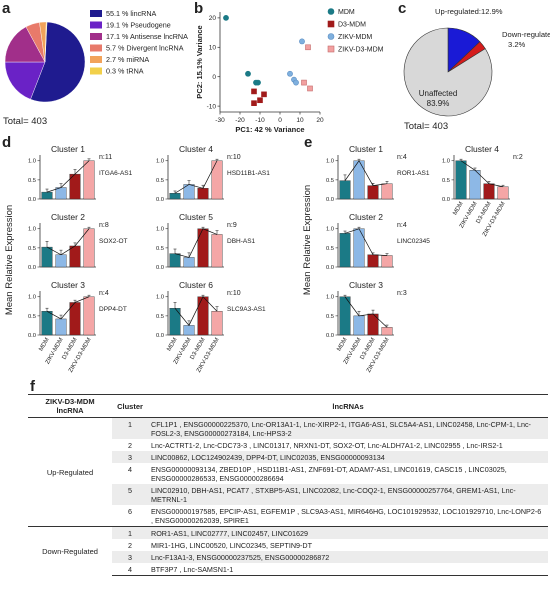  I want to click on cluster-chart: 0.0 0.5 1.0 Cluster 2 n:4 LINC02345, so click(378, 241).